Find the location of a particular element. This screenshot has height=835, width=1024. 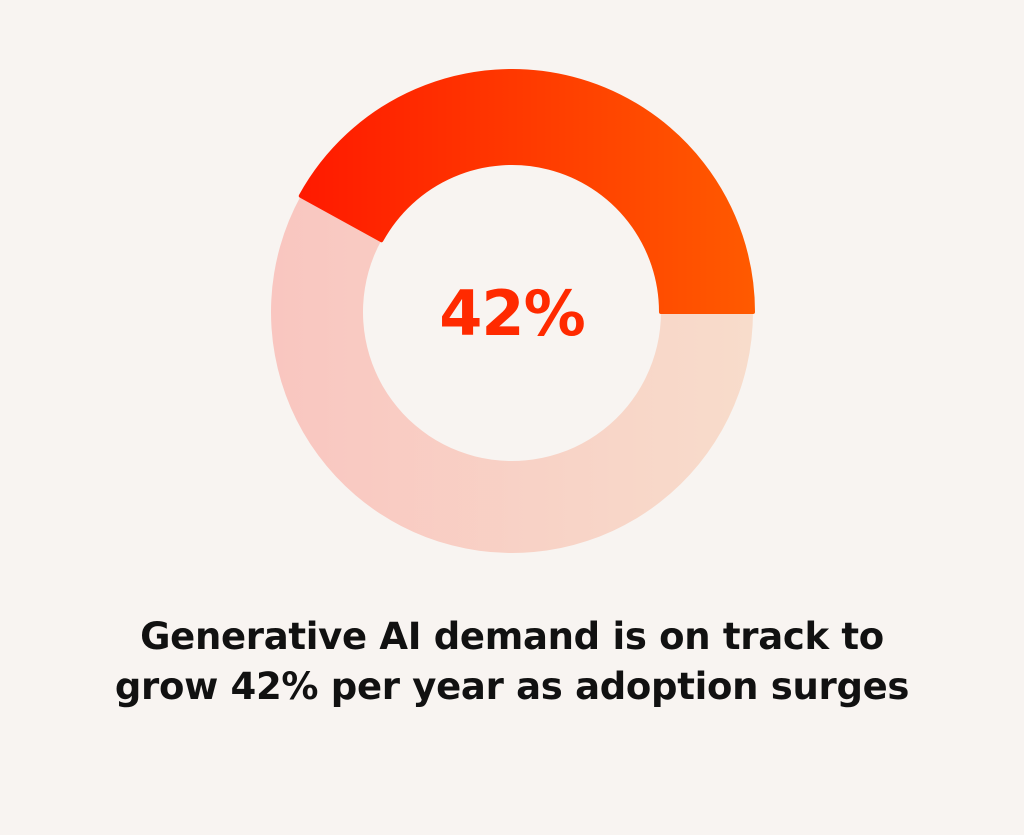

donut-highlight-slice is located at coordinates (526, 191).